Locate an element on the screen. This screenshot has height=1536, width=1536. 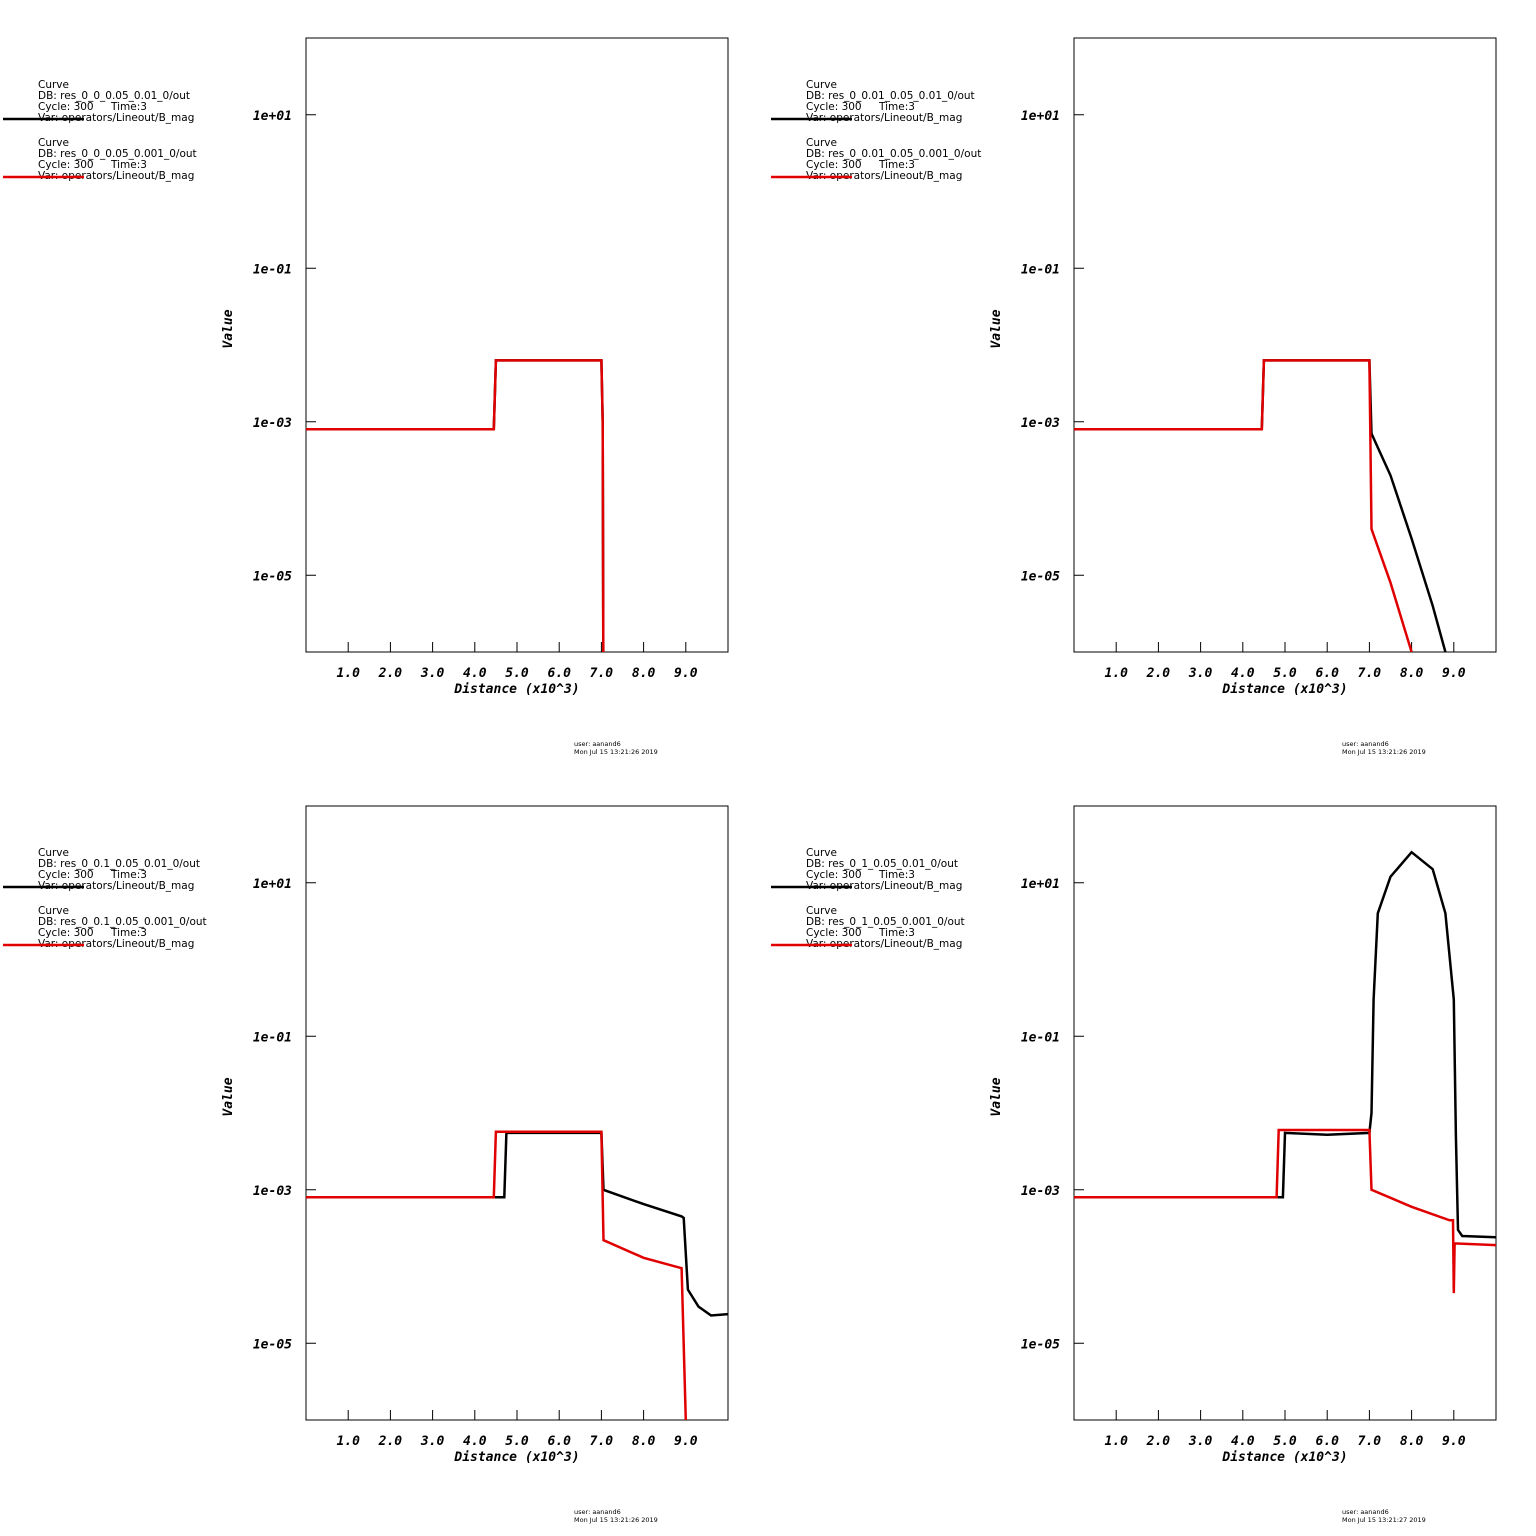
legend-text: DB: res_0_0.1_0.05_0.01_0/out is located at coordinates (119, 864).